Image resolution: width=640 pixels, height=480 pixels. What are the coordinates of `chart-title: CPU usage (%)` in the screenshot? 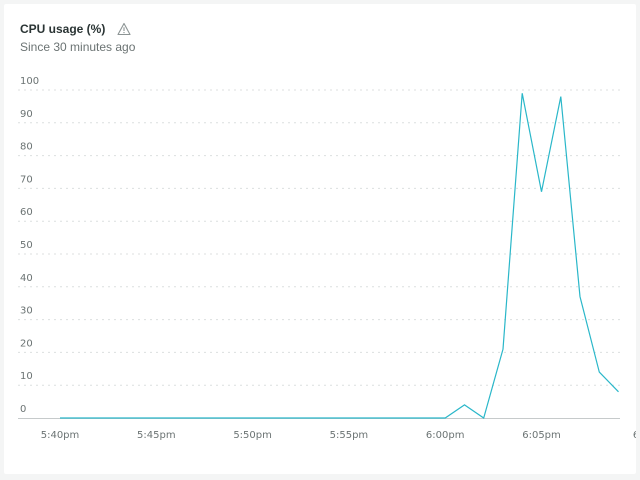 It's located at (62, 29).